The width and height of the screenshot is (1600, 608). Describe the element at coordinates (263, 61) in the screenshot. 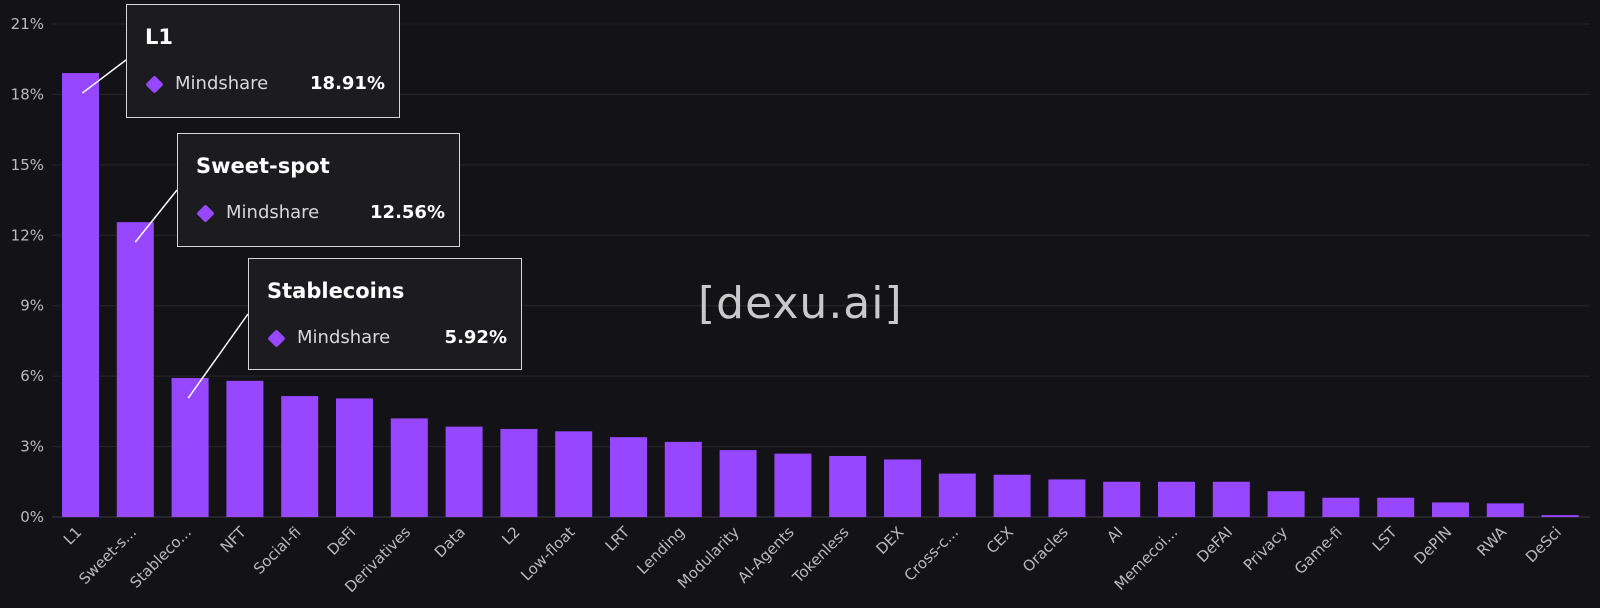

I see `tooltip-l1: L1 Mindshare 18.91%` at that location.